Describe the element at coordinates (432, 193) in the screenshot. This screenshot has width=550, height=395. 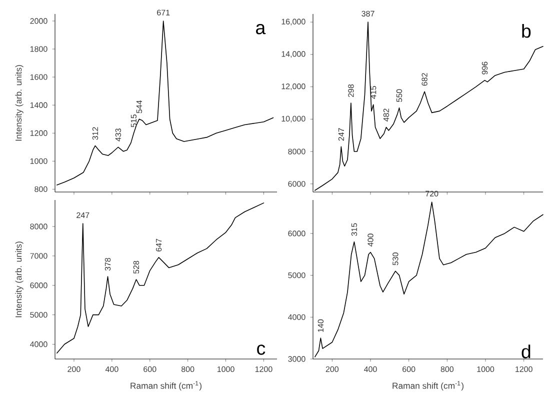
I see `annotation: 720` at that location.